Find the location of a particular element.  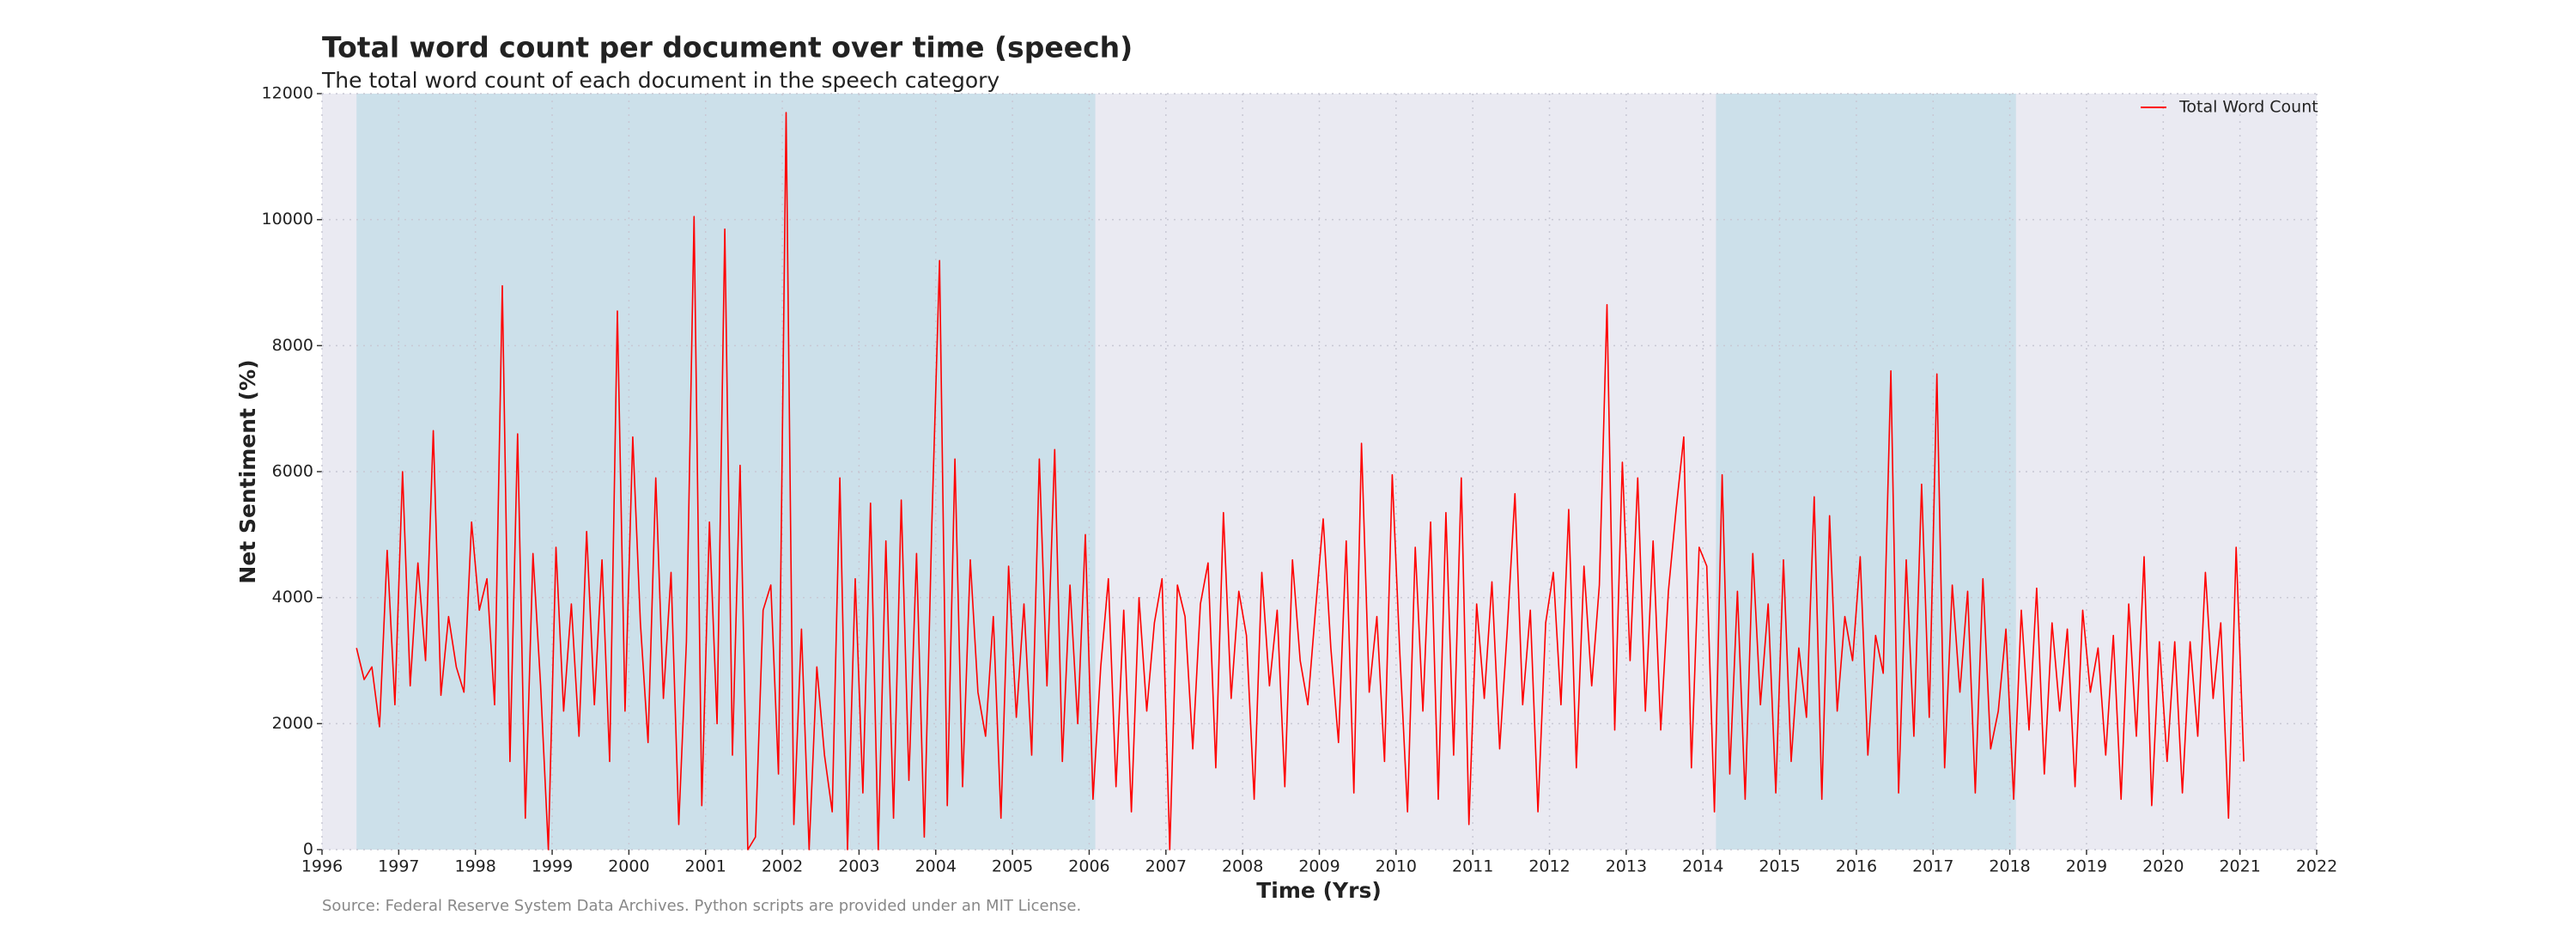

y-tick-label: 2000 is located at coordinates (292, 723).